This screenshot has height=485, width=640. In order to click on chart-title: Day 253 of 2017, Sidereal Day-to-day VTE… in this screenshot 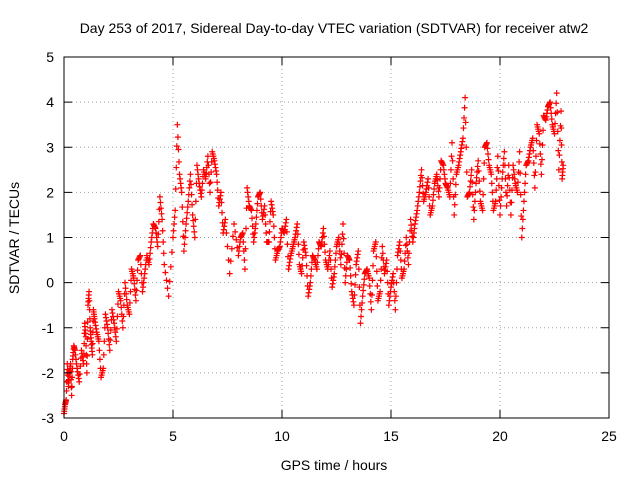, I will do `click(334, 28)`.